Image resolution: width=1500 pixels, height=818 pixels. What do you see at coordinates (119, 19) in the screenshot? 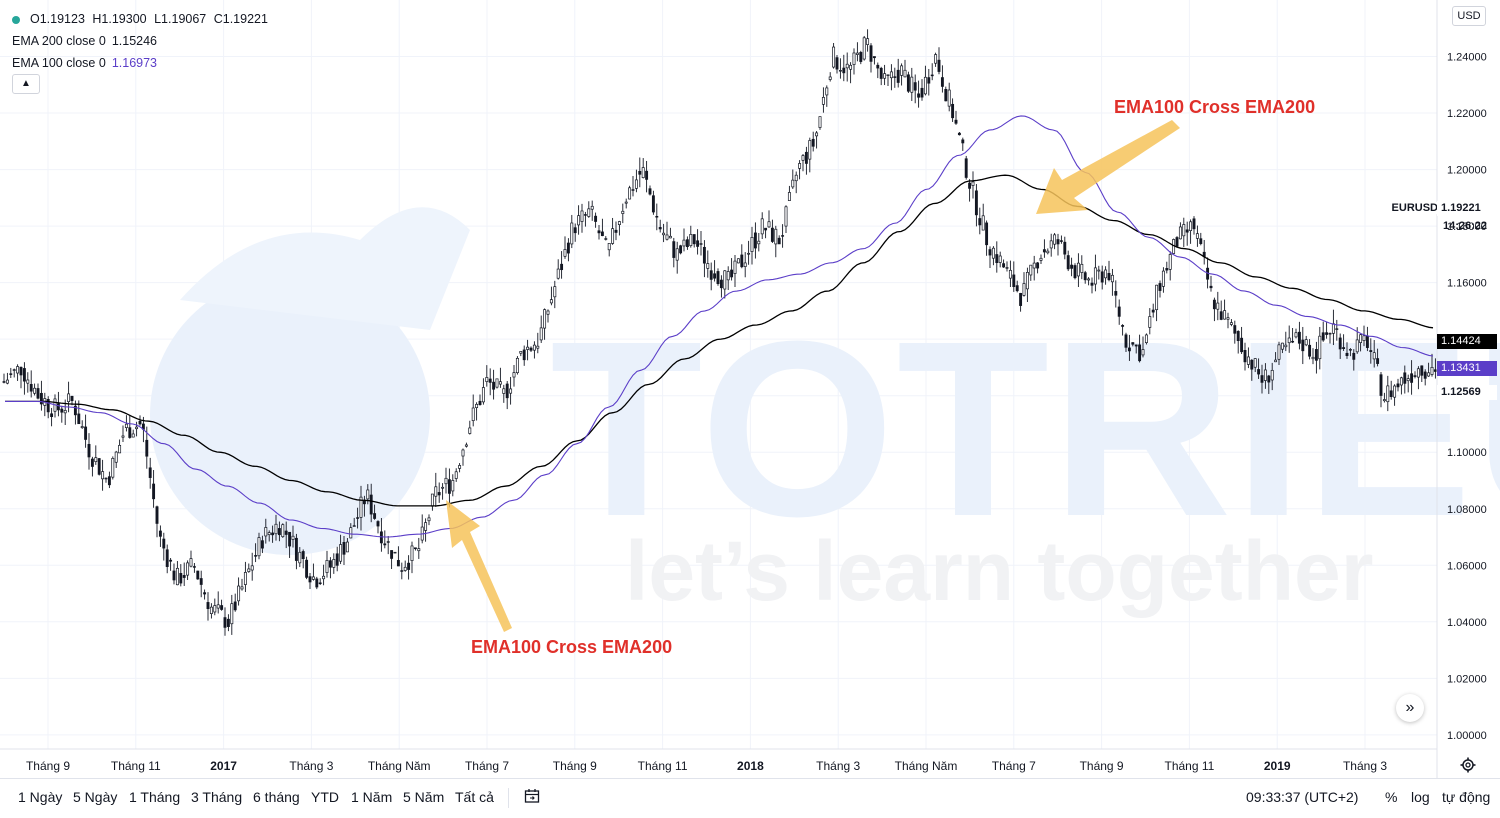
I see `high-value: H1.19300` at bounding box center [119, 19].